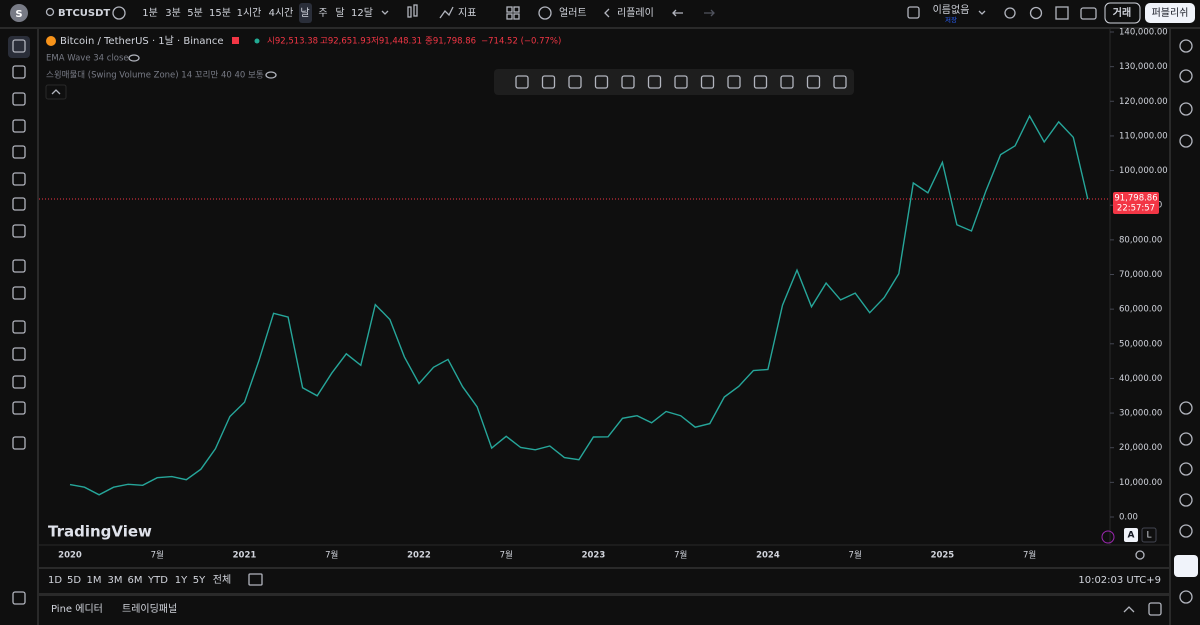 The width and height of the screenshot is (1200, 625). Describe the element at coordinates (1062, 13) in the screenshot. I see `fullscreen` at that location.